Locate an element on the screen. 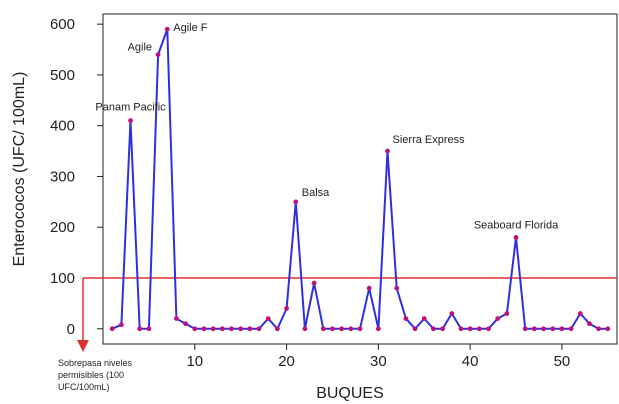 The image size is (619, 404). annotation-label: Balsa is located at coordinates (316, 193).